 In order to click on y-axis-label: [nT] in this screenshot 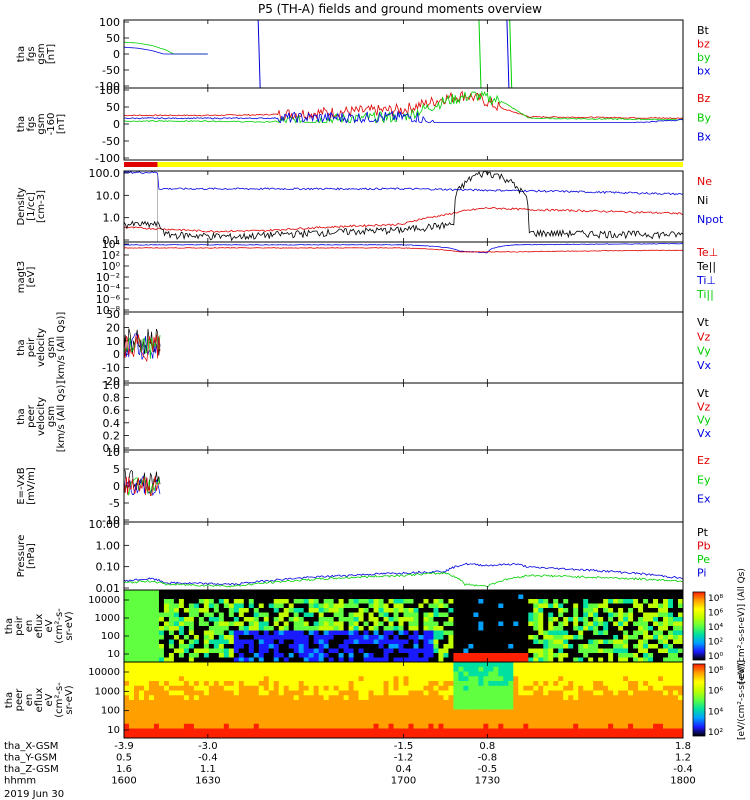, I will do `click(61, 124)`.